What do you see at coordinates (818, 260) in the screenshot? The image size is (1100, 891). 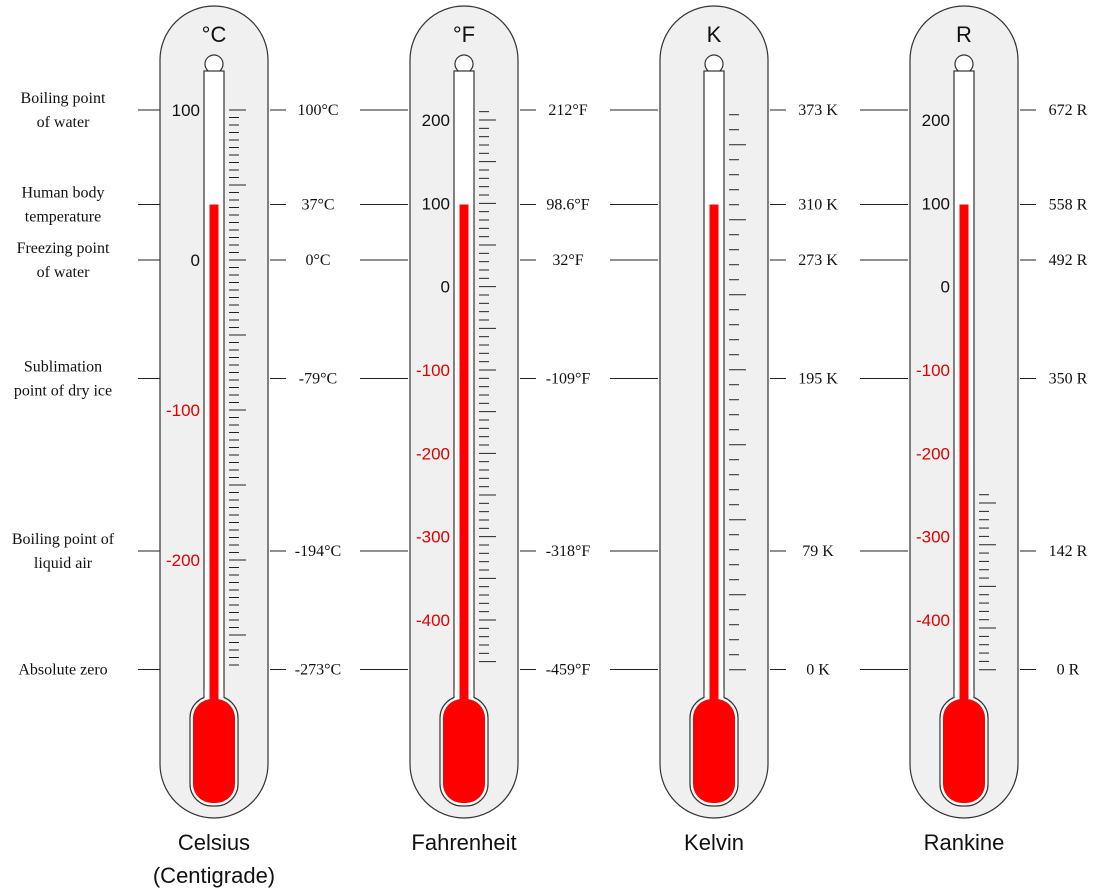 I see `reading-value: 273 K` at bounding box center [818, 260].